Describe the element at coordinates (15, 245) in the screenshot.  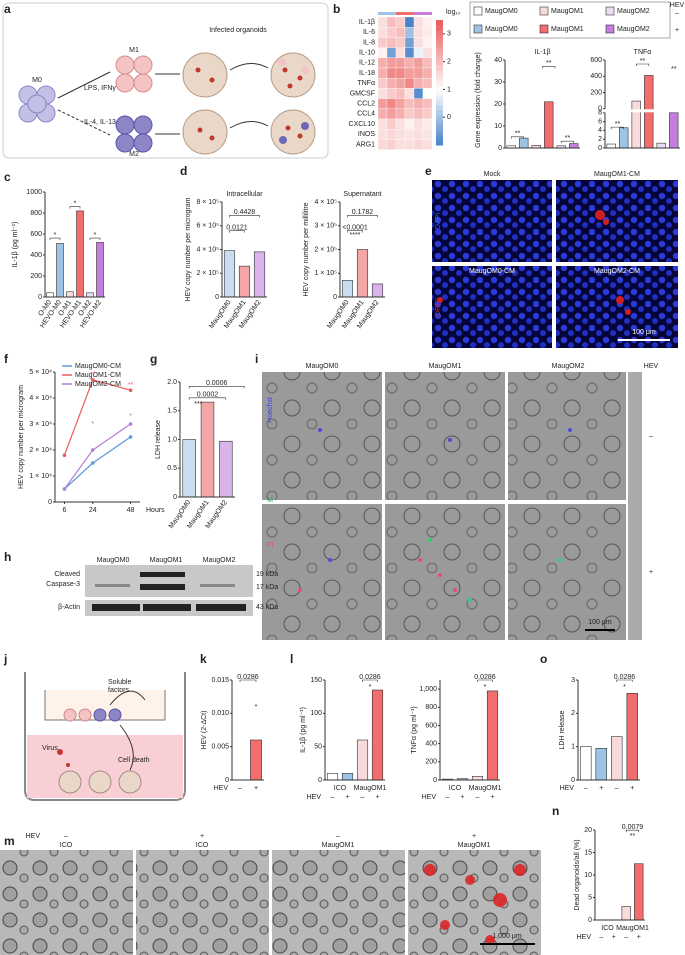
I see `y-axis-label: IL-1β (pg ml⁻¹)` at that location.